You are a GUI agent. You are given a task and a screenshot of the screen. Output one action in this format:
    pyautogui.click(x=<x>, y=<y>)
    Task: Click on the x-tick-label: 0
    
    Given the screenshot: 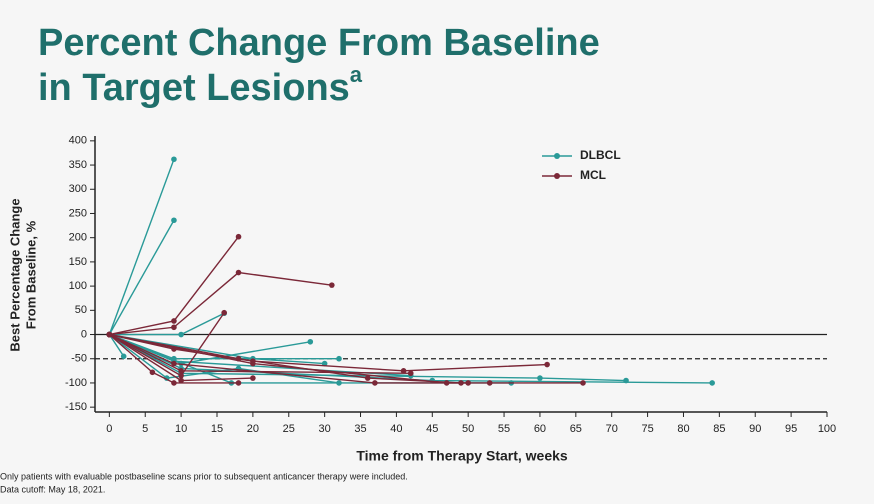 What is the action you would take?
    pyautogui.click(x=109, y=429)
    